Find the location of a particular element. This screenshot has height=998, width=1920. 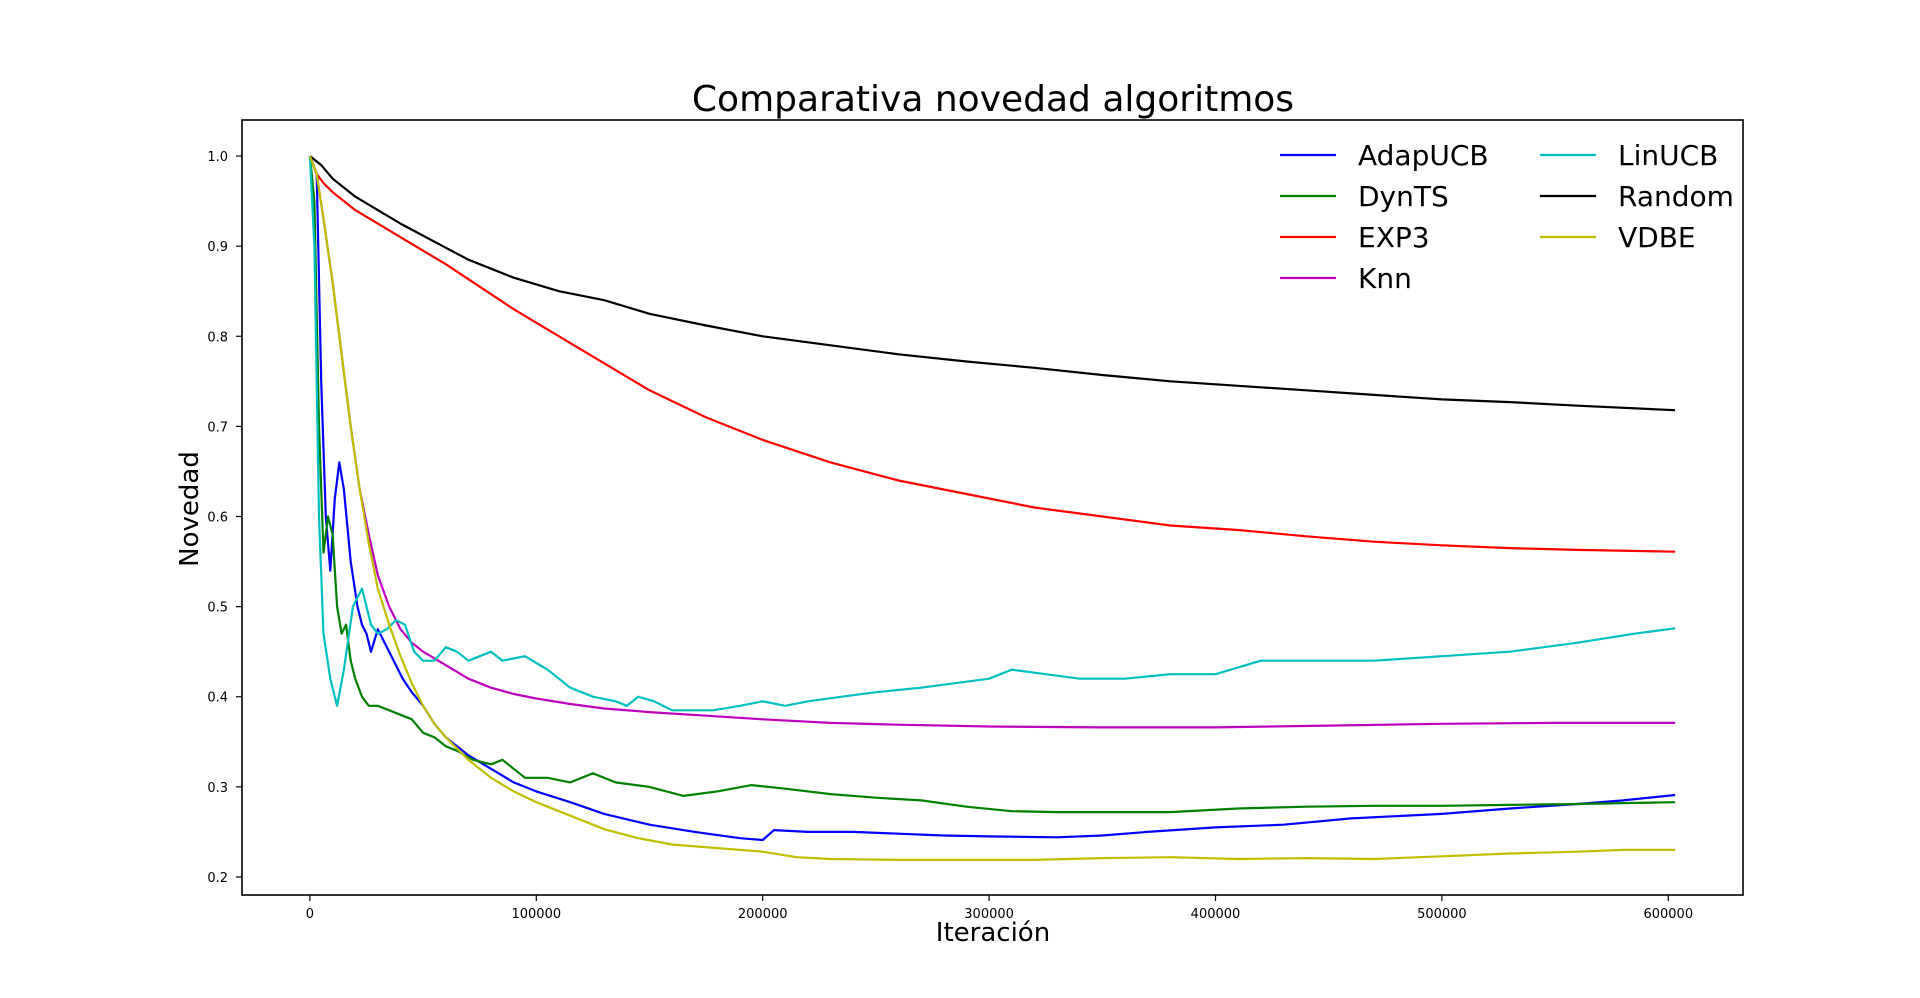

legend-item-vdbe: VDBE is located at coordinates (1618, 237).